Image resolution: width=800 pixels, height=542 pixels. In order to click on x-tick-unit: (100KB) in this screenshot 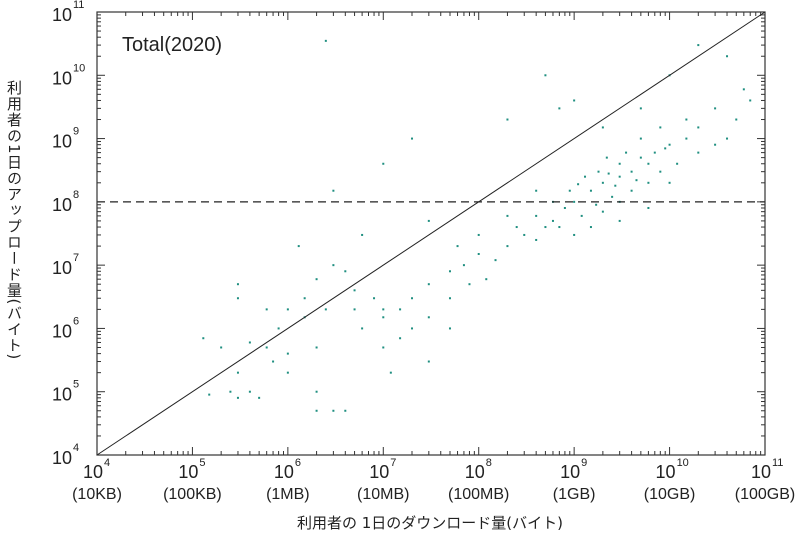, I will do `click(192, 494)`.